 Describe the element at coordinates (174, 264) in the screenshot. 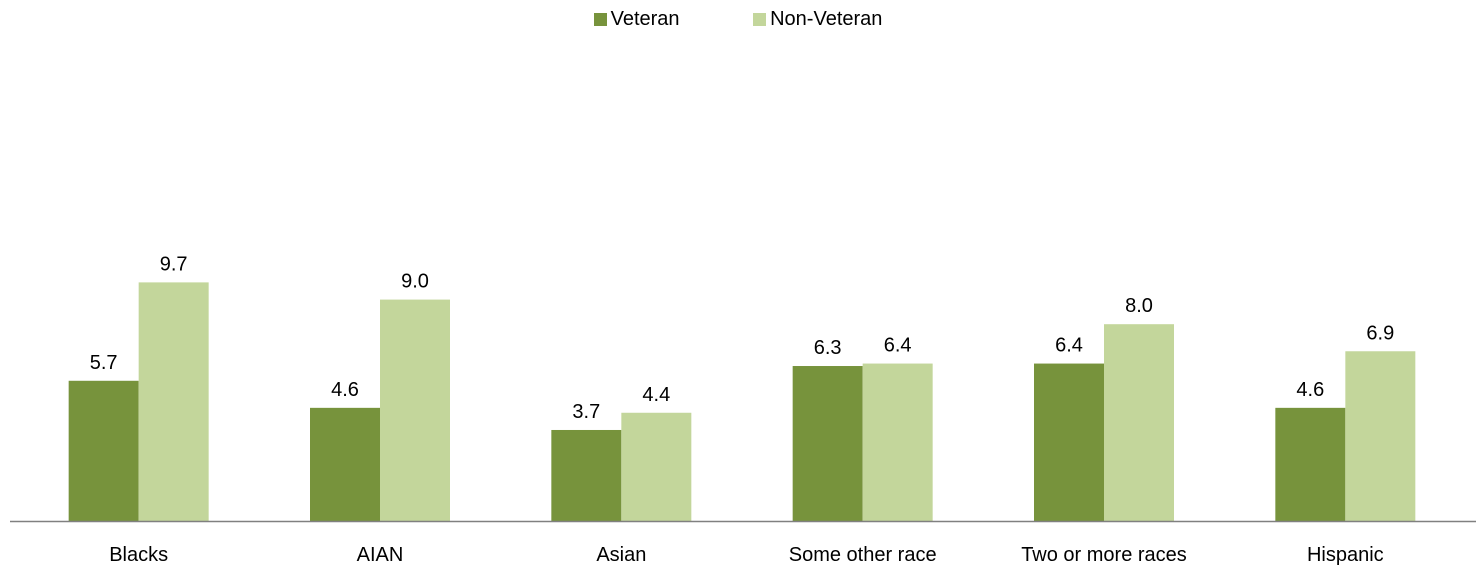

I see `data-label: 9.7` at that location.